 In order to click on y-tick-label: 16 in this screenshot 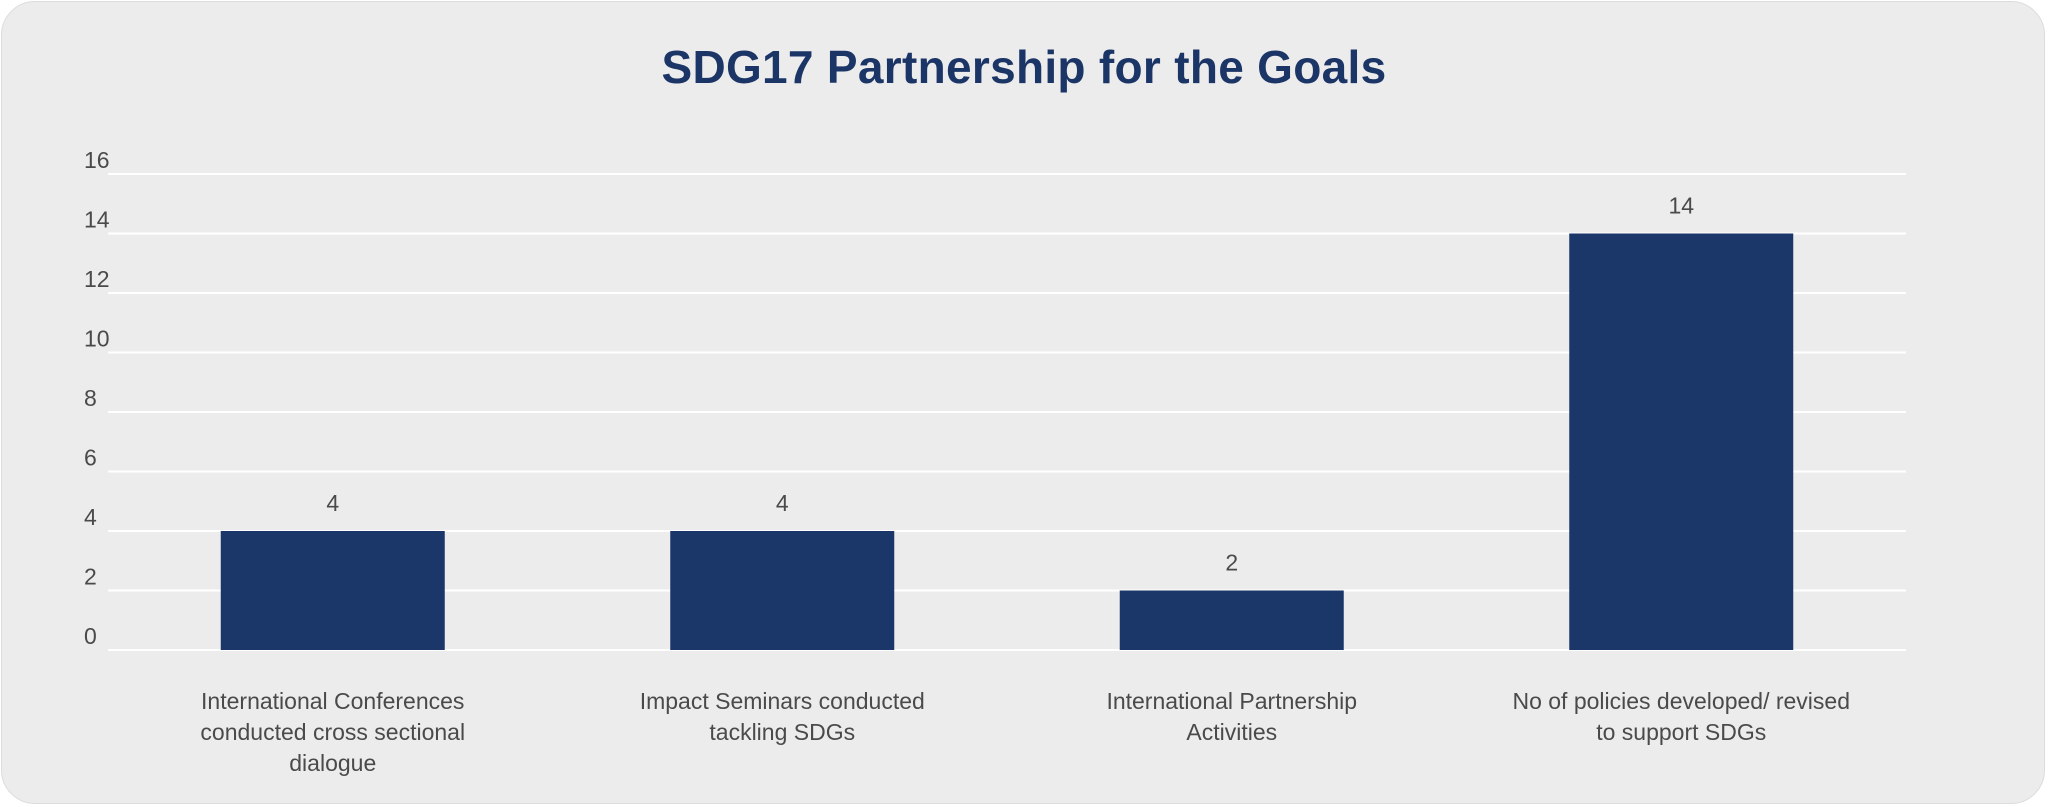, I will do `click(97, 160)`.